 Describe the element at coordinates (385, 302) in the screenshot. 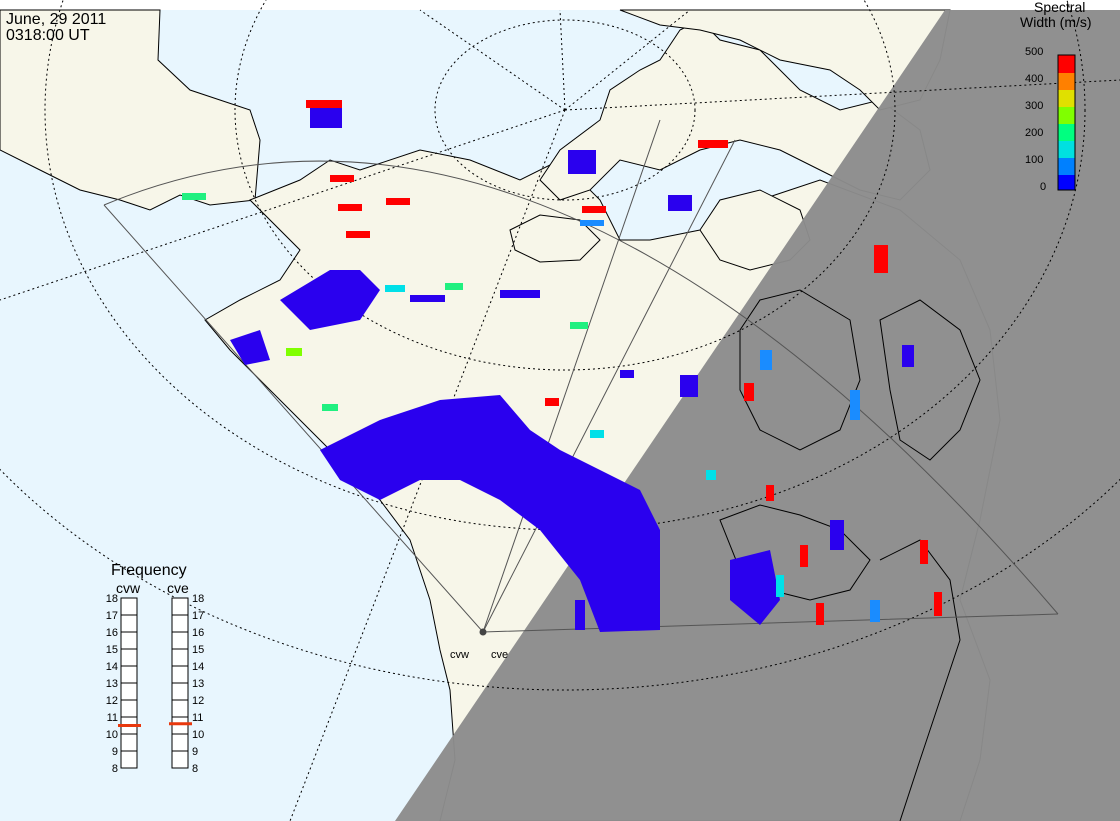

I see `echoes-green-width` at that location.